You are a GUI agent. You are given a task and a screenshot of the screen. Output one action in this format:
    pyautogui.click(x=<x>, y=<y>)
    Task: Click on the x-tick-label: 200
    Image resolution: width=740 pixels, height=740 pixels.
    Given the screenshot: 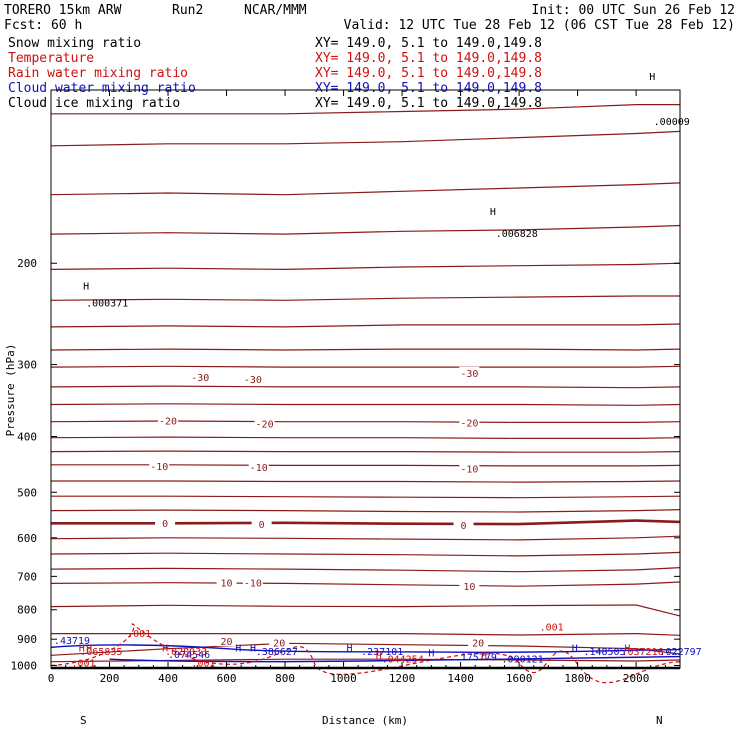 What is the action you would take?
    pyautogui.click(x=110, y=678)
    